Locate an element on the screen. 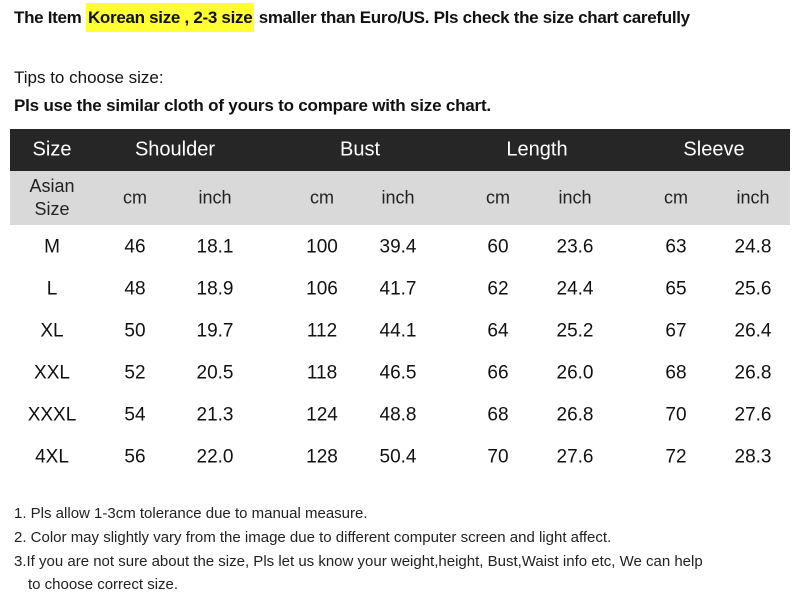 The width and height of the screenshot is (800, 601). measurement-cell: 18.1 is located at coordinates (215, 247).